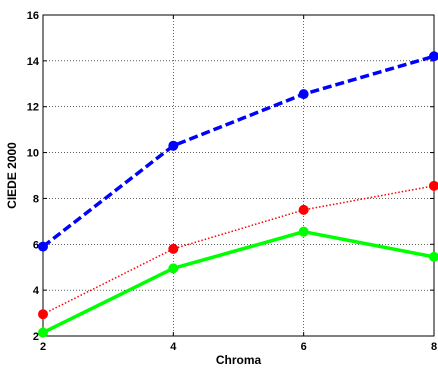  I want to click on x-tick-label: 2, so click(43, 347).